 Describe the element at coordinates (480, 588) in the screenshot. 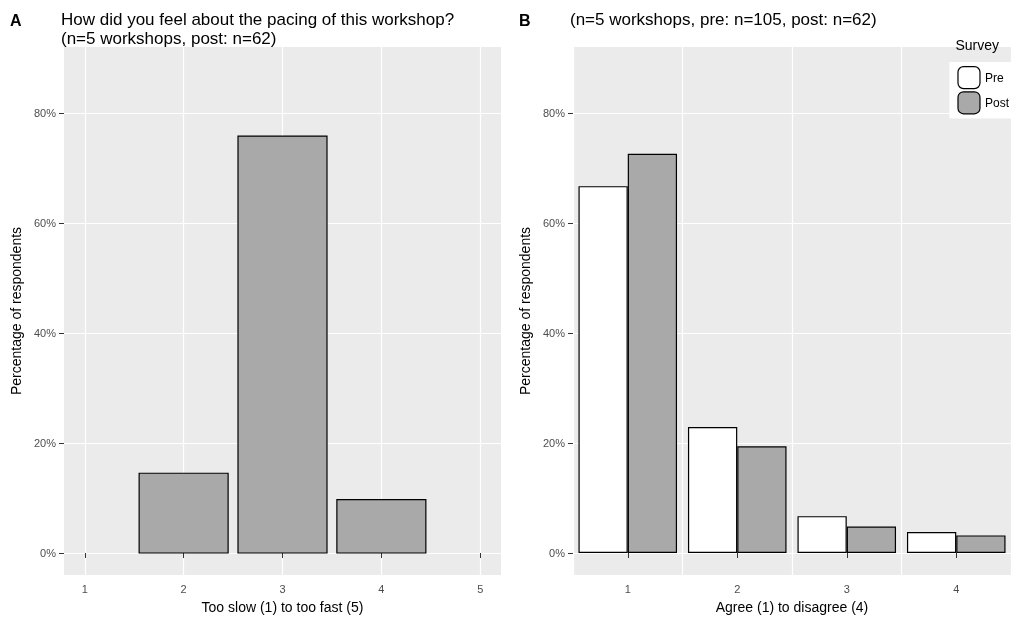

I see `x-tick-label: 5` at that location.